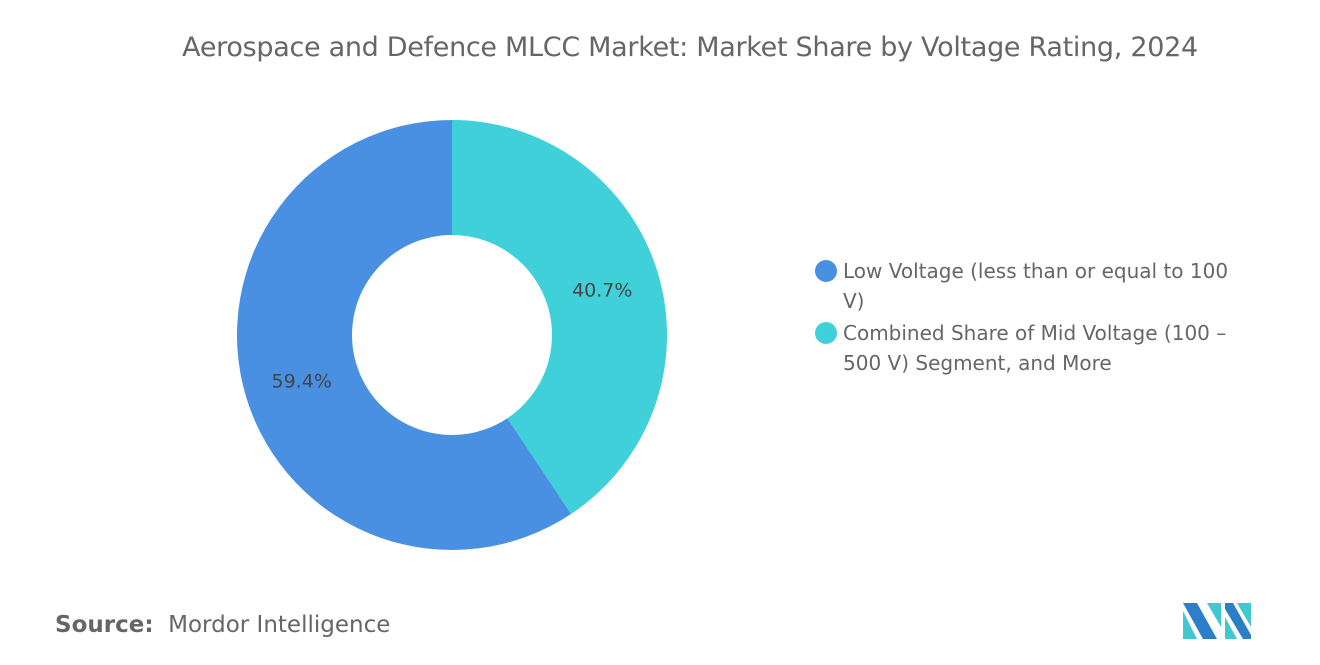 This screenshot has height=665, width=1320. What do you see at coordinates (559, 317) in the screenshot?
I see `donut-slice` at bounding box center [559, 317].